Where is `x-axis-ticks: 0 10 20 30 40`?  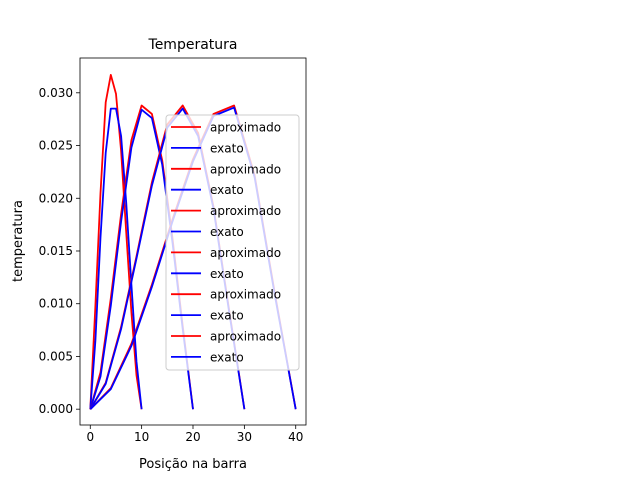 x-axis-ticks: 0 10 20 30 40 is located at coordinates (194, 434).